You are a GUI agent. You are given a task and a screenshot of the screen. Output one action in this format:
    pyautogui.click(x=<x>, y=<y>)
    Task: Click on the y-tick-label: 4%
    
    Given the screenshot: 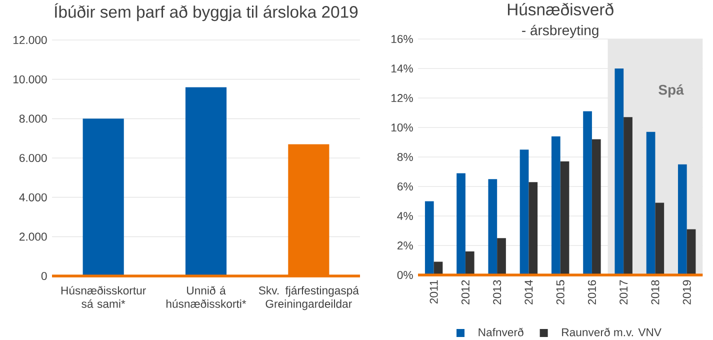 What is the action you would take?
    pyautogui.click(x=405, y=216)
    